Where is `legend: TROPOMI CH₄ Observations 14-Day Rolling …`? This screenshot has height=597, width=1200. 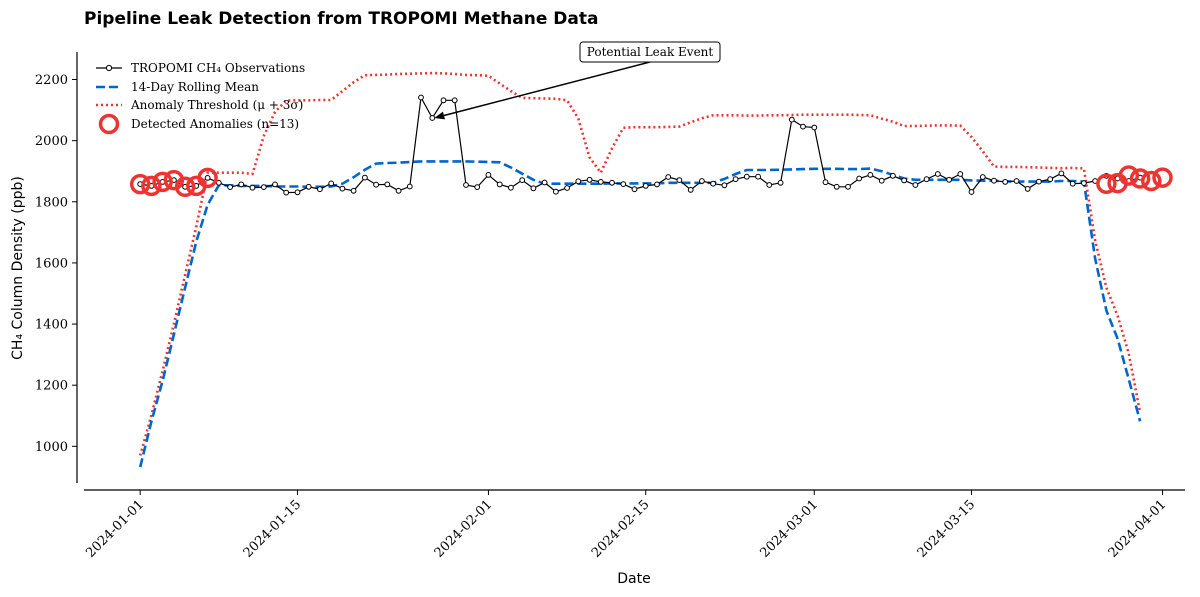 legend: TROPOMI CH₄ Observations 14-Day Rolling … is located at coordinates (200, 98).